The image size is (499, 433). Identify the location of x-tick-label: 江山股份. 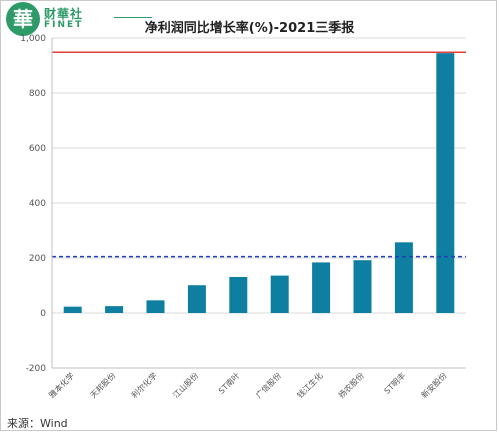
(186, 385).